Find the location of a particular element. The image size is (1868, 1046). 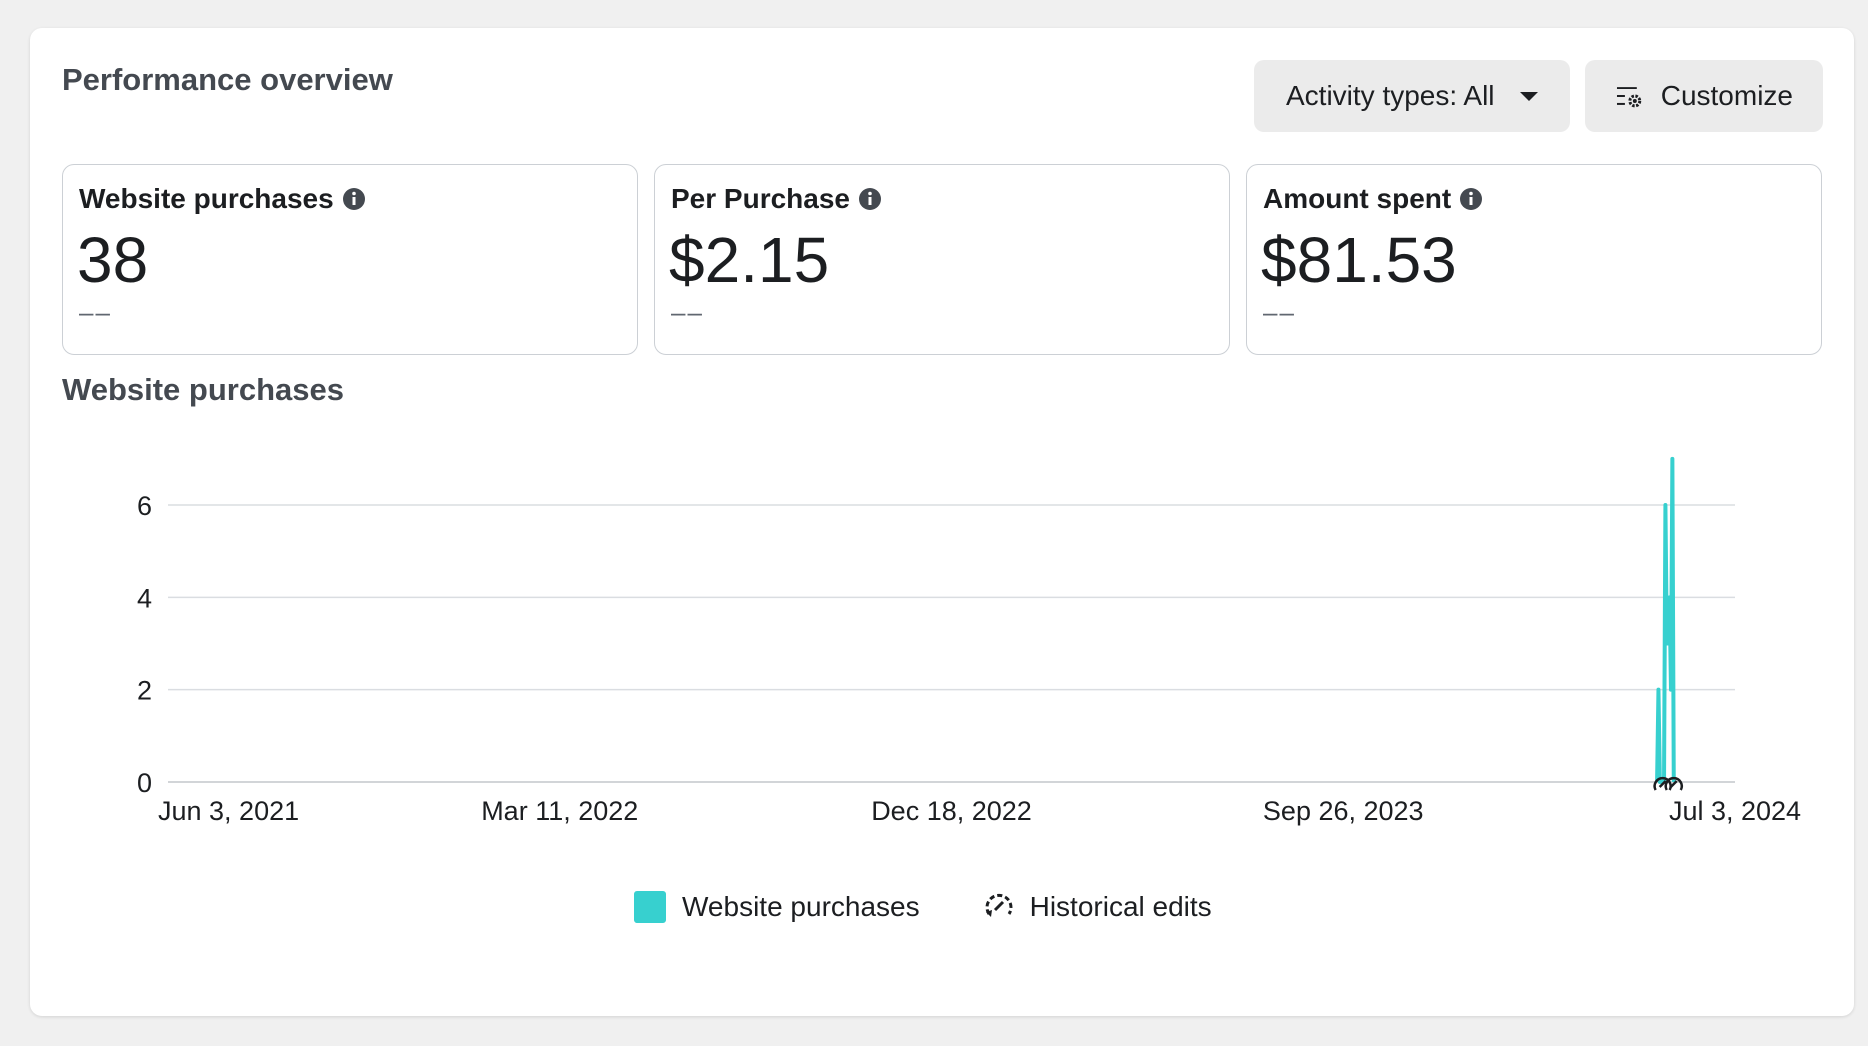

caret-down-icon is located at coordinates (1529, 96).